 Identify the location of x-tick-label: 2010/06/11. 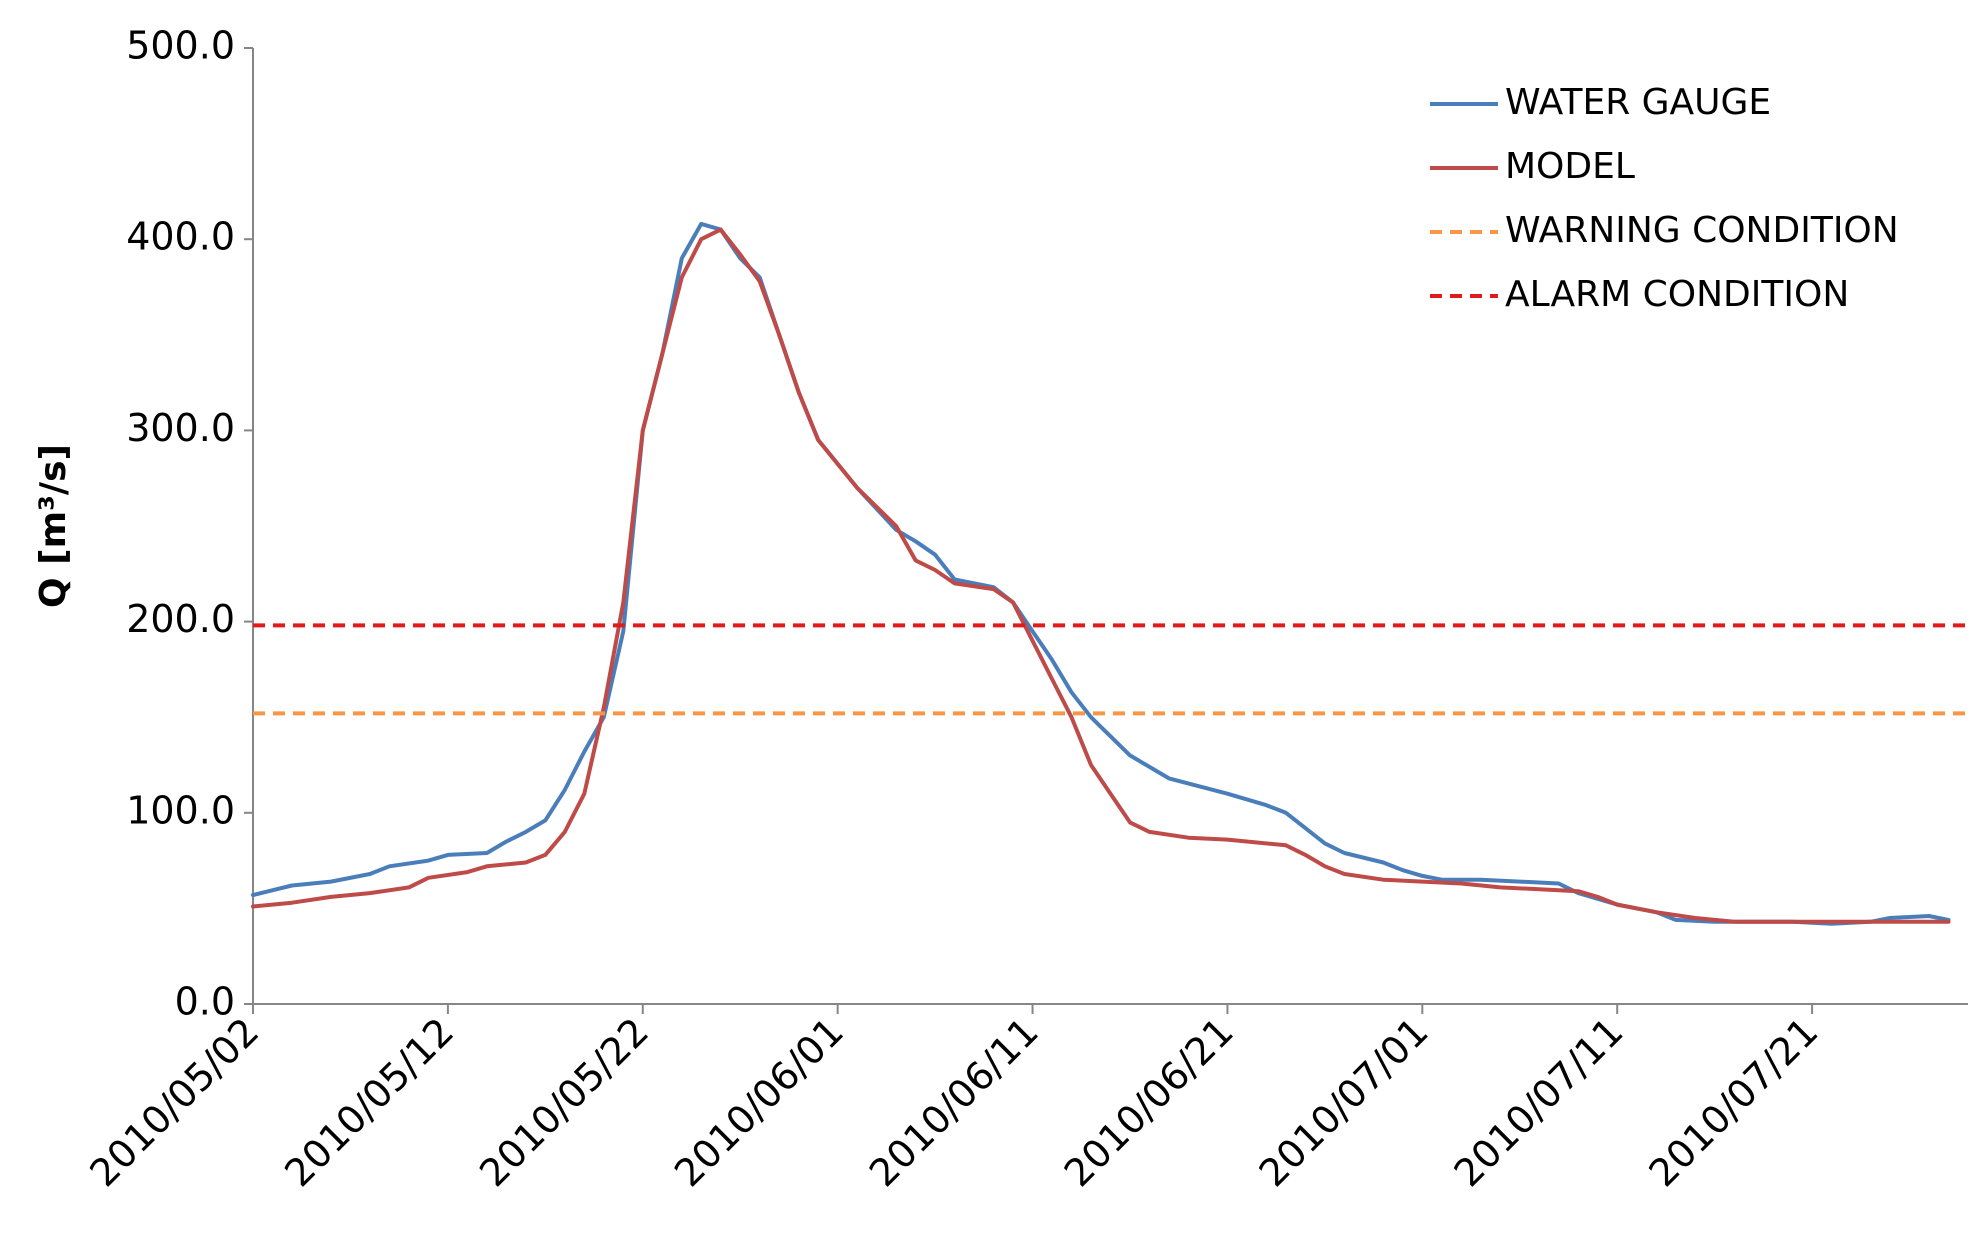
(954, 1102).